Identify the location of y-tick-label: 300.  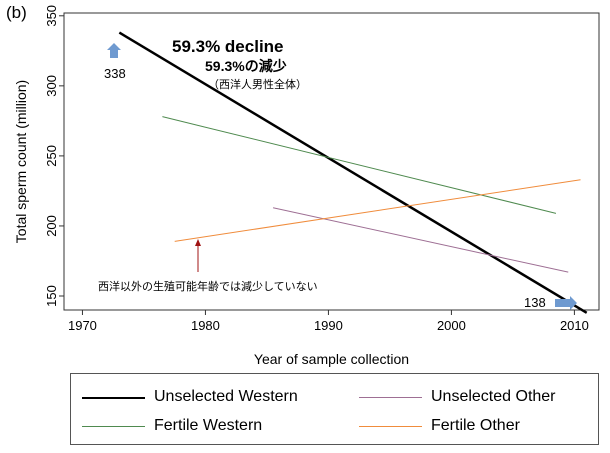
(51, 86).